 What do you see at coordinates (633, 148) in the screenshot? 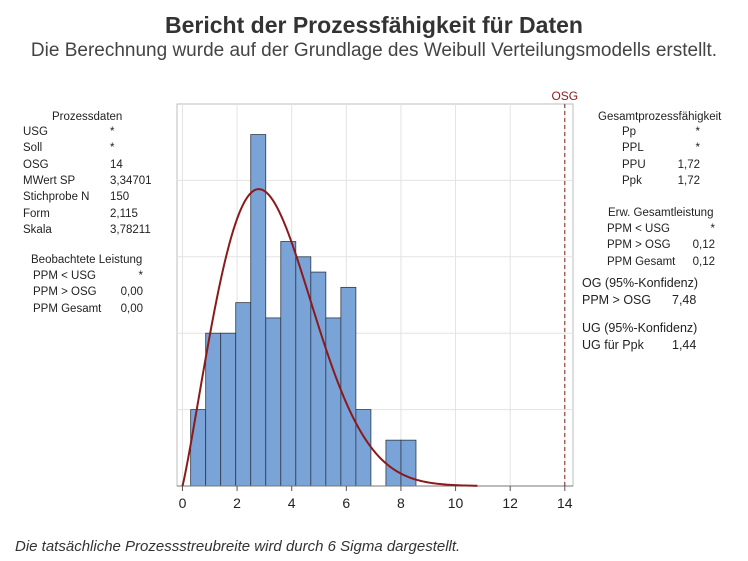
I see `overall-label: PPL` at bounding box center [633, 148].